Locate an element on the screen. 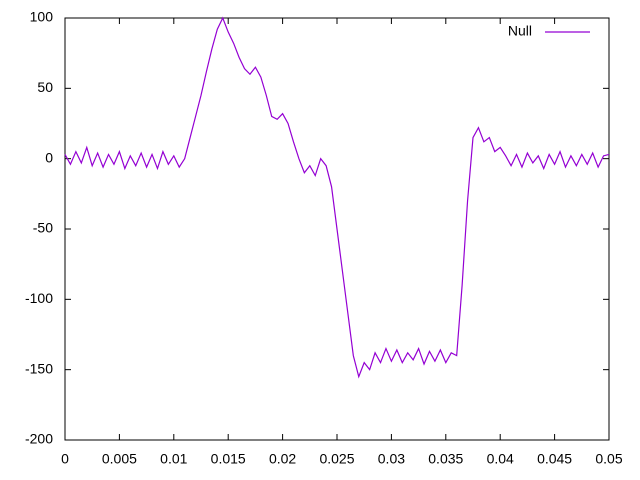 The image size is (640, 480). x-tick-label: 0.02 is located at coordinates (282, 459).